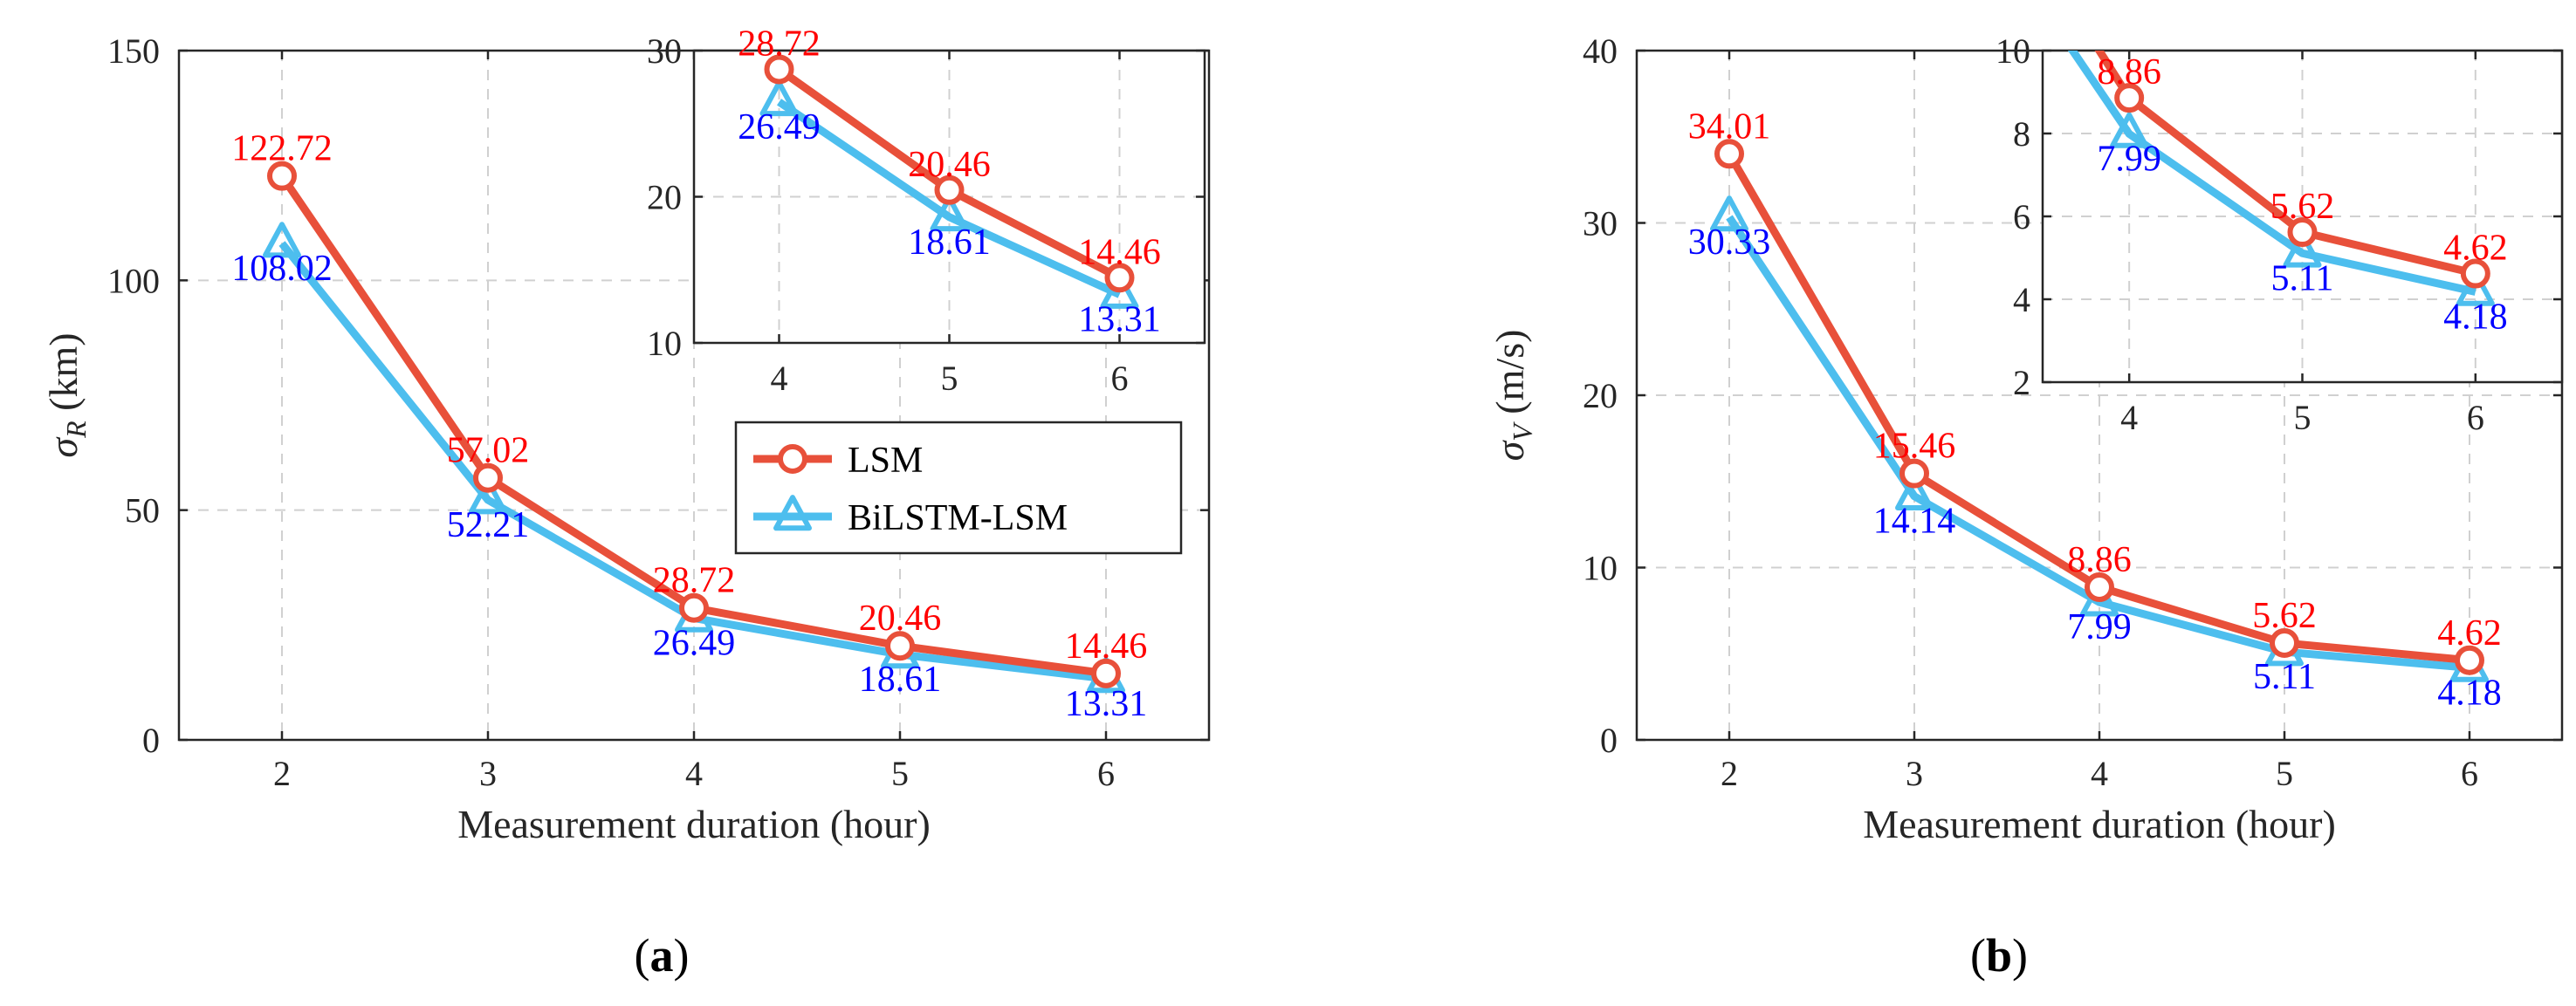 This screenshot has width=2576, height=1006. Describe the element at coordinates (1730, 242) in the screenshot. I see `panel-b-bilstm-data-label: 30.33` at that location.